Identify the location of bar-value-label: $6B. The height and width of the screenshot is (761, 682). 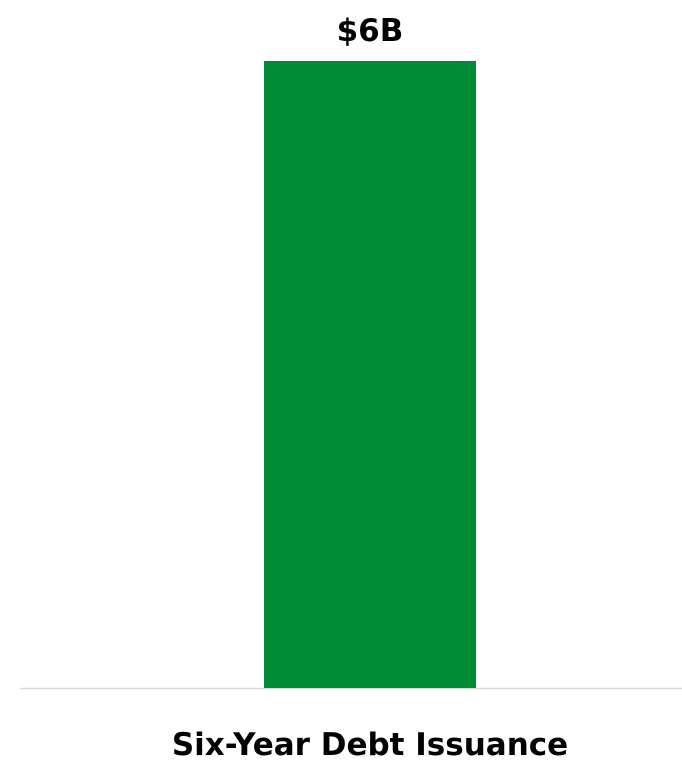
(370, 31).